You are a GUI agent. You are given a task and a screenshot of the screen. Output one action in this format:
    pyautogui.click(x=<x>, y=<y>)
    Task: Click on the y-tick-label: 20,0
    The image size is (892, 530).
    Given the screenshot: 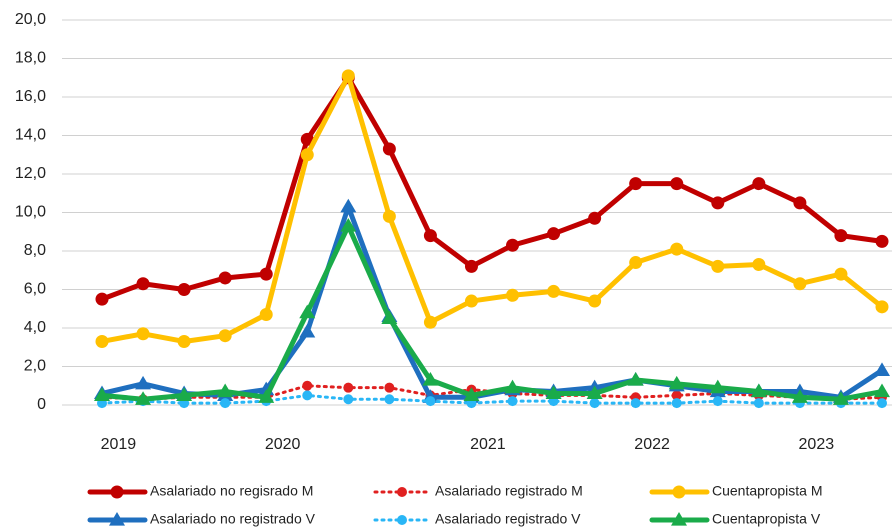 What is the action you would take?
    pyautogui.click(x=30, y=19)
    